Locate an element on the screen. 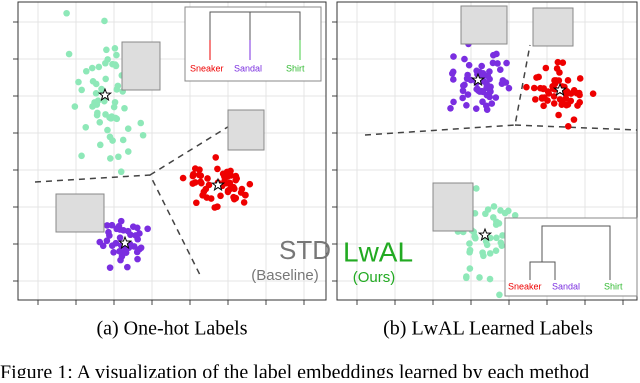  method-note: (Ours) is located at coordinates (374, 277).